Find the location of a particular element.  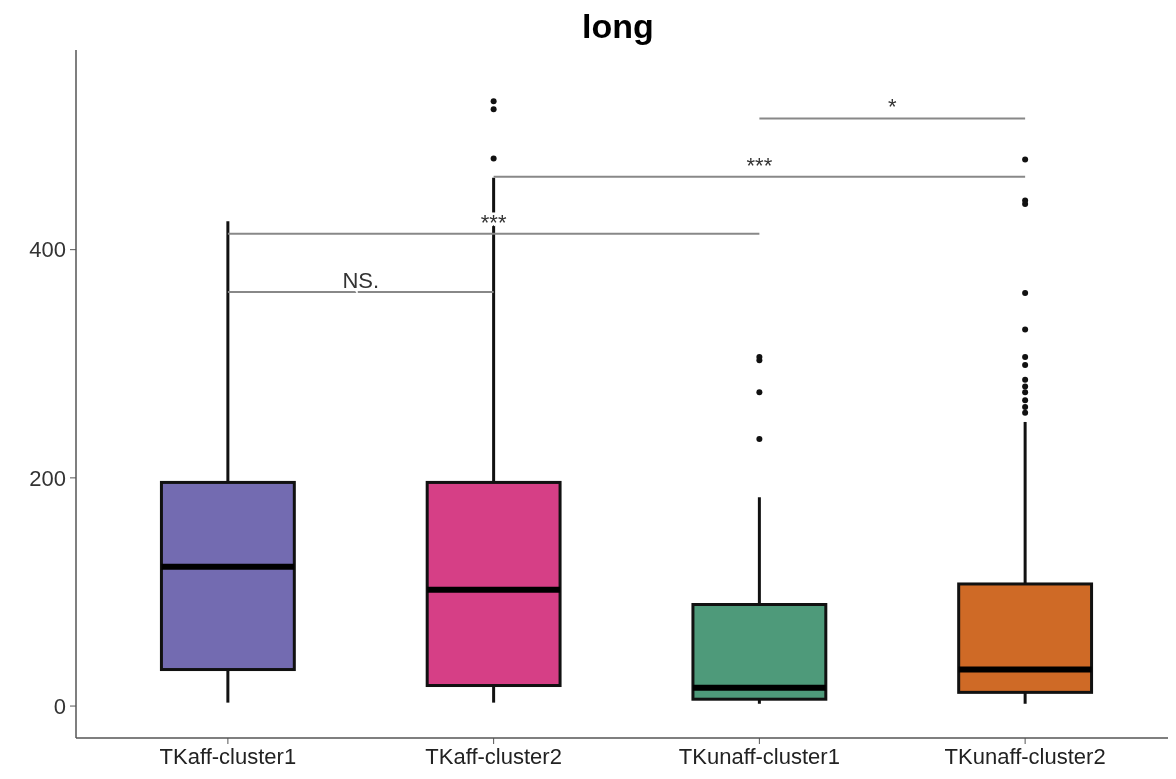

annotation: * is located at coordinates (892, 107).